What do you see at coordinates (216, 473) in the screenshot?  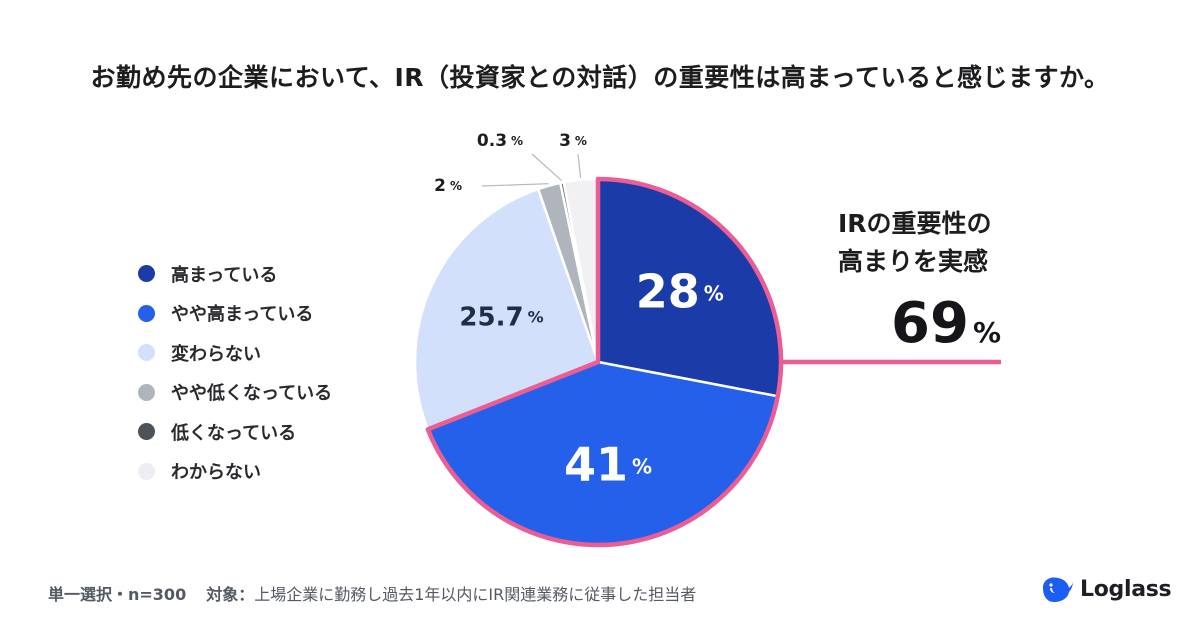 I see `legend-label: わからない` at bounding box center [216, 473].